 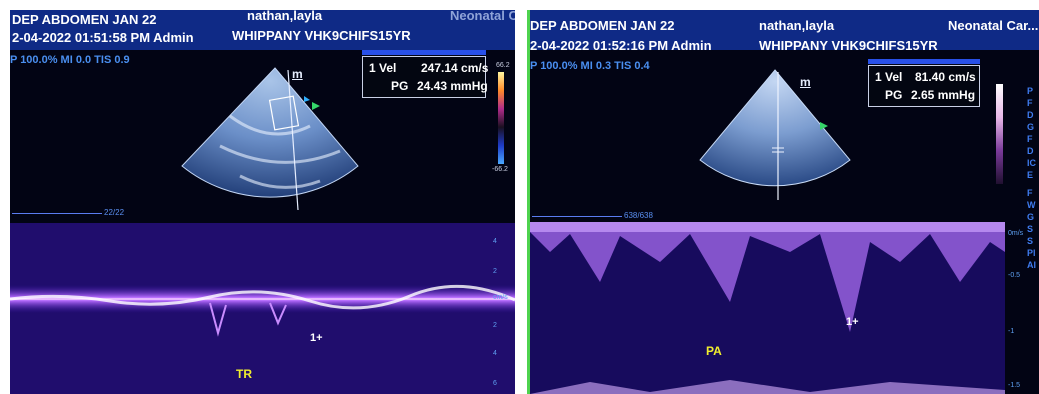 What do you see at coordinates (848, 45) in the screenshot?
I see `right-institution: WHIPPANY VHK9CHIFS15YR` at bounding box center [848, 45].